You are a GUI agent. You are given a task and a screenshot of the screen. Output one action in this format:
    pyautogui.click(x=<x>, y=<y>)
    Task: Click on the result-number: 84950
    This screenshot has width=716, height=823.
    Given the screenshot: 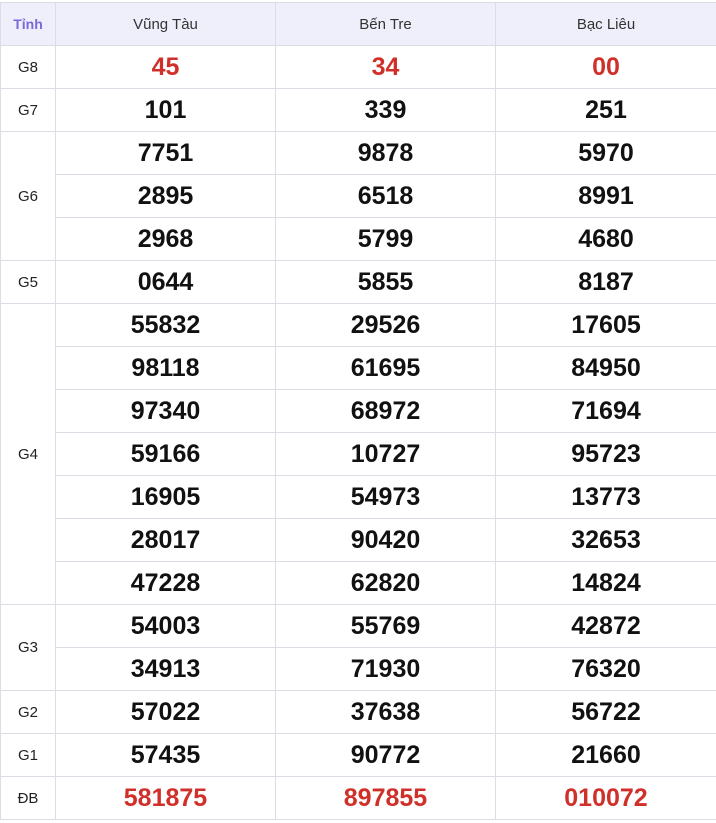 What is the action you would take?
    pyautogui.click(x=605, y=368)
    